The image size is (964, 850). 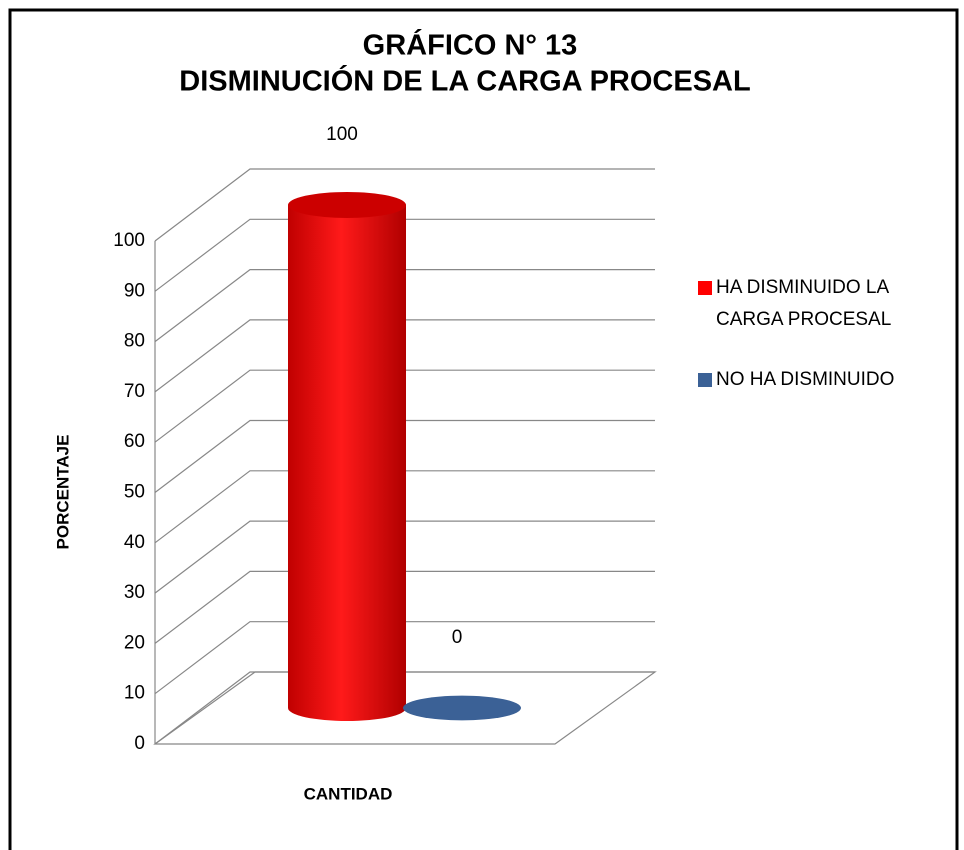 I want to click on bar-body, so click(x=347, y=463).